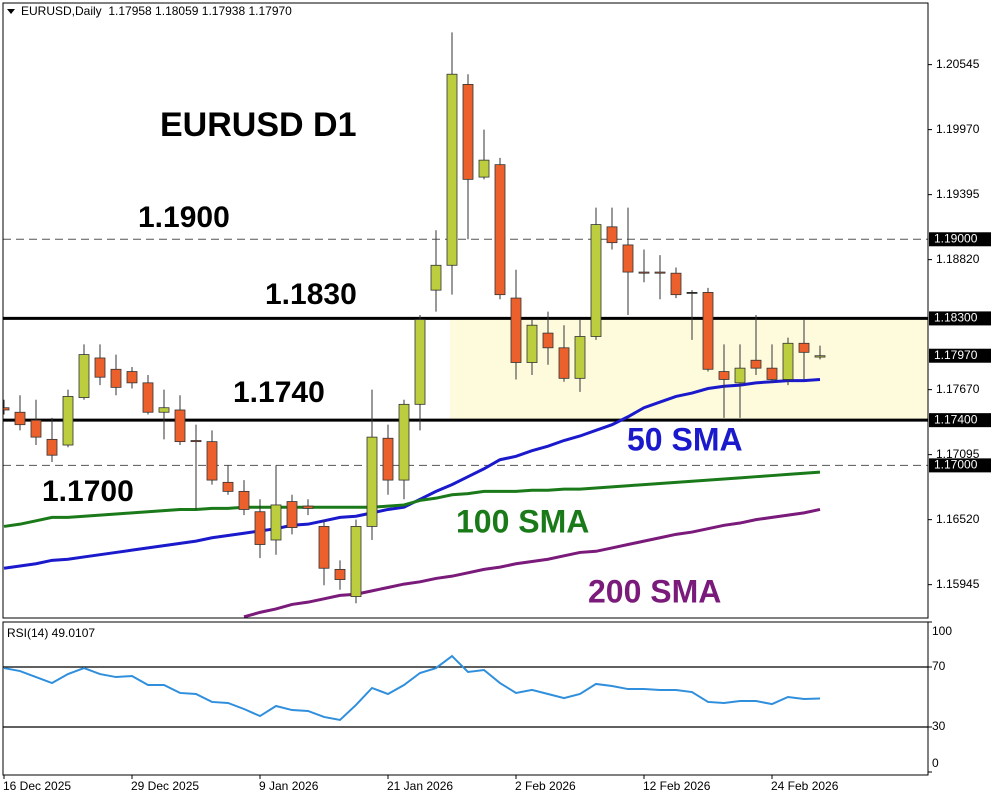 The image size is (1000, 800). What do you see at coordinates (942, 631) in the screenshot?
I see `y-tick-label: 100` at bounding box center [942, 631].